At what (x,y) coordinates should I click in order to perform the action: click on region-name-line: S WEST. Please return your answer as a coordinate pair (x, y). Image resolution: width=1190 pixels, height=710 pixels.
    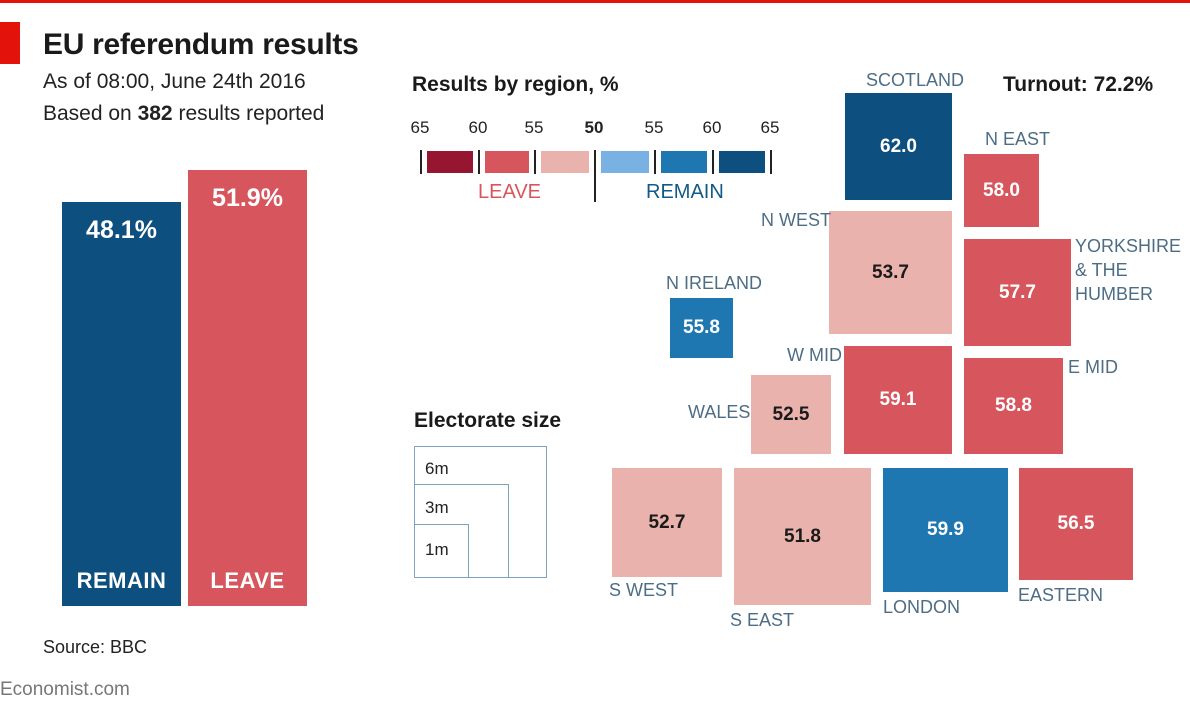
    Looking at the image, I should click on (644, 590).